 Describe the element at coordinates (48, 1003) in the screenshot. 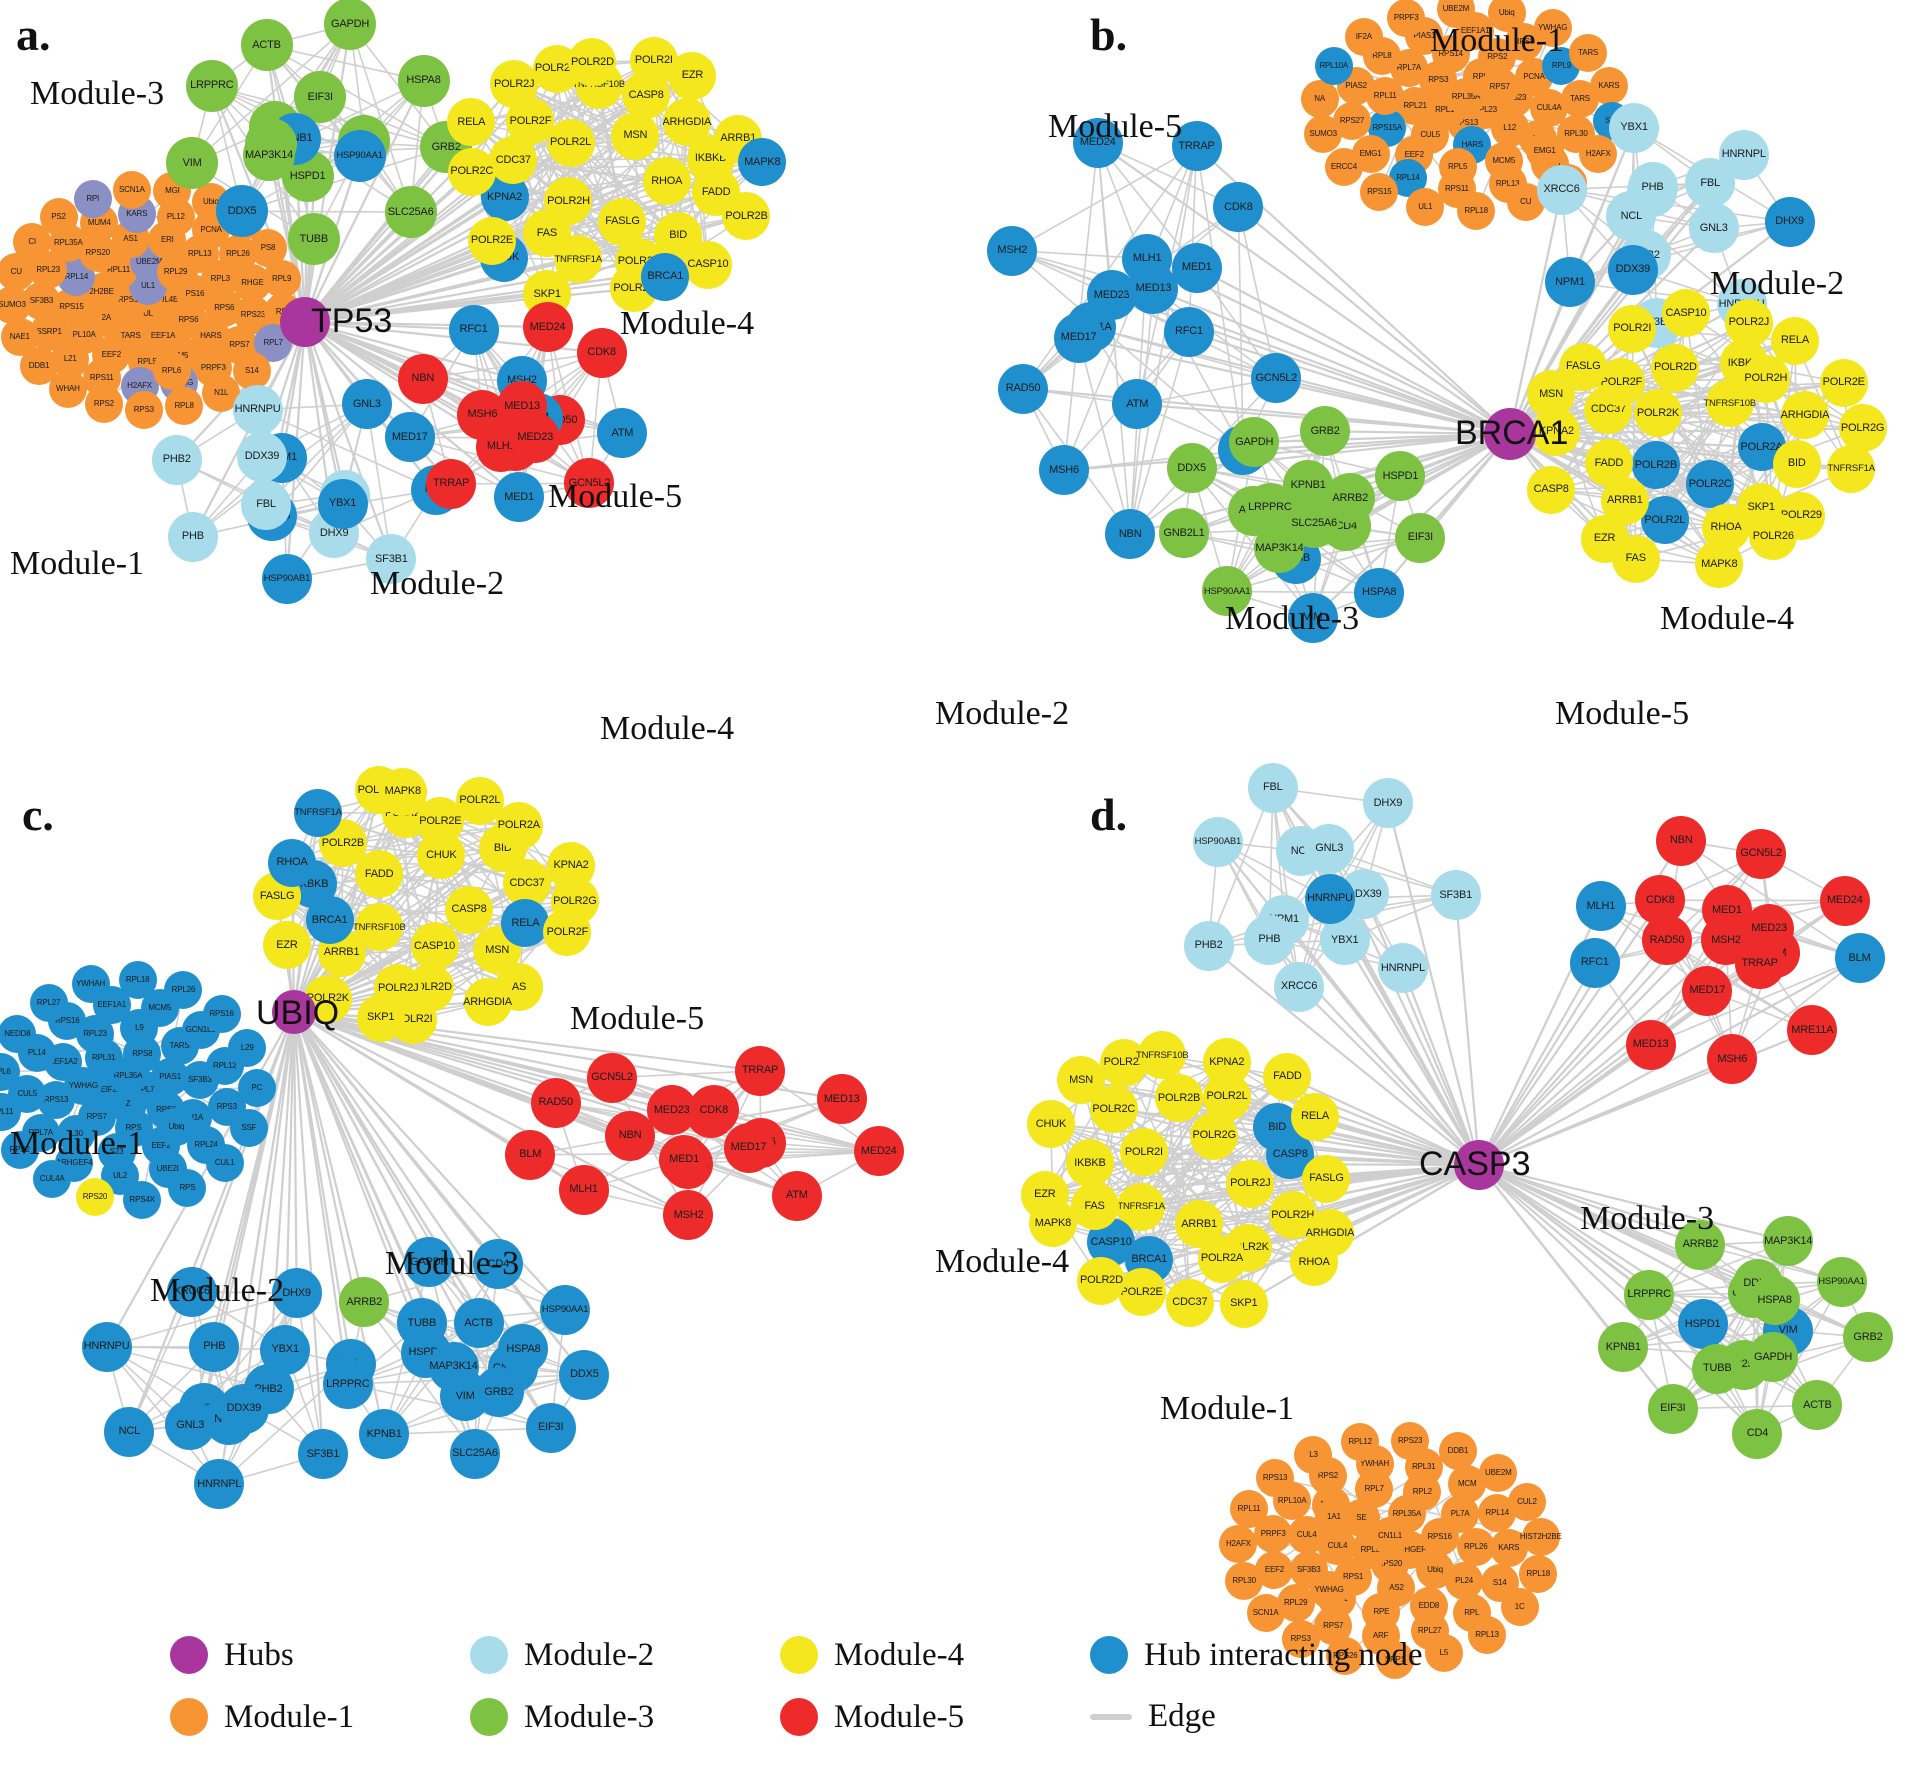

I see `c-blob-node-39: RPL27` at that location.